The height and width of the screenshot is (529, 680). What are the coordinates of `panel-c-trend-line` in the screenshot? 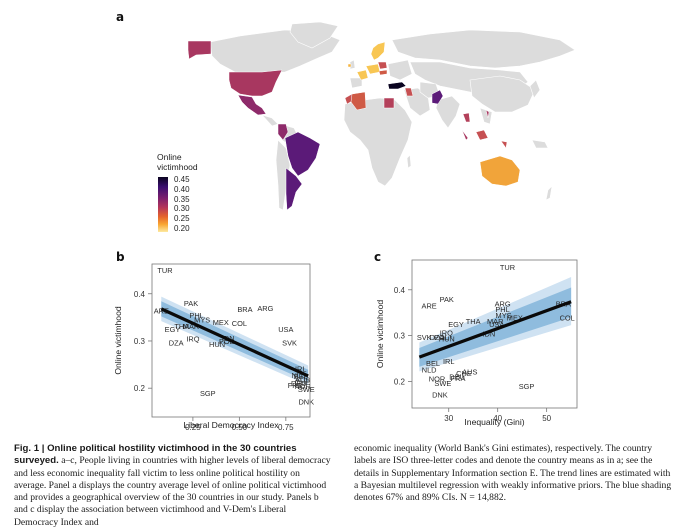 It's located at (495, 329).